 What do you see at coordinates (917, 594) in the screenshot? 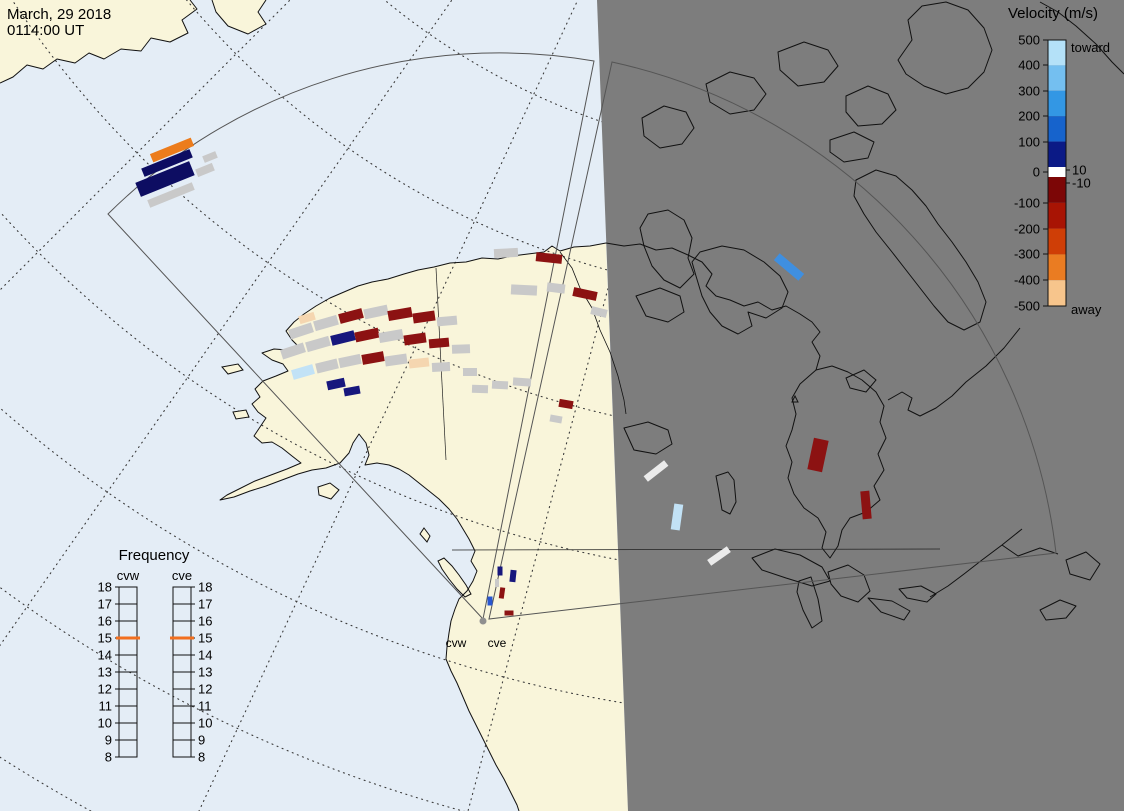
I see `lake-ontario` at bounding box center [917, 594].